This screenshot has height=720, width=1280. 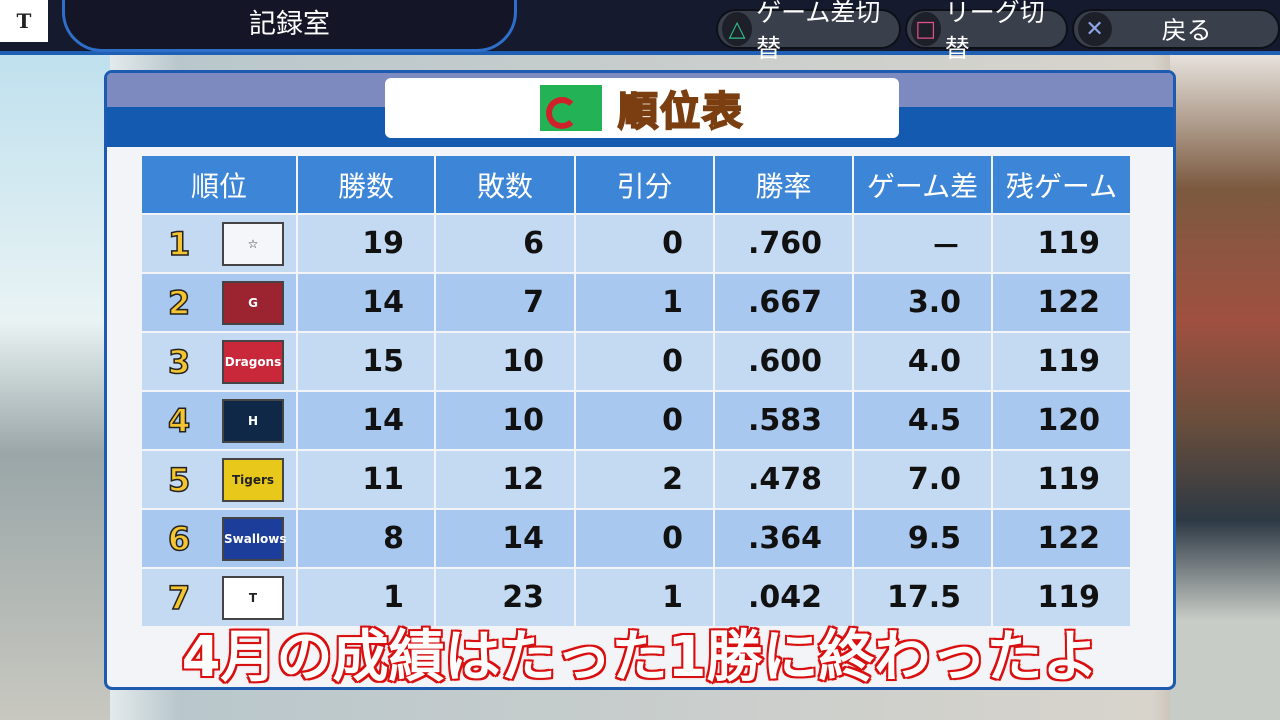 I want to click on games-behind-cell: 7.0, so click(x=922, y=479).